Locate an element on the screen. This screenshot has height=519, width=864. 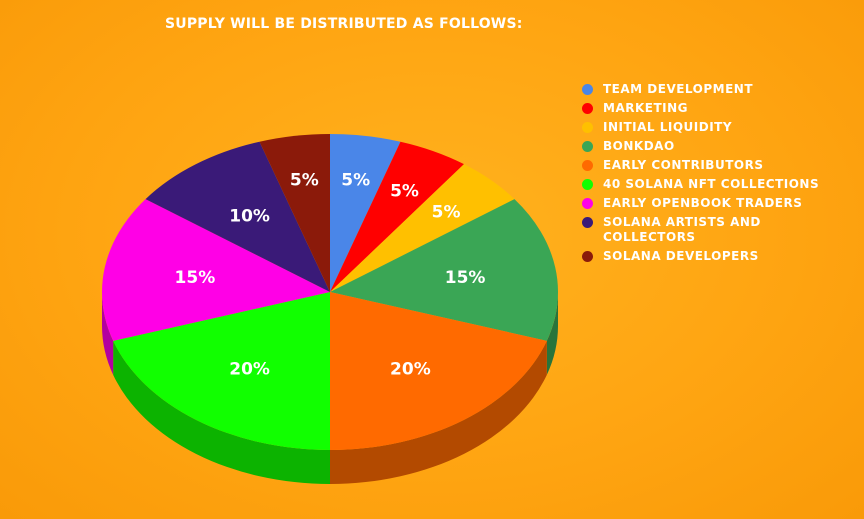
slice-marketing is located at coordinates (397, 216).